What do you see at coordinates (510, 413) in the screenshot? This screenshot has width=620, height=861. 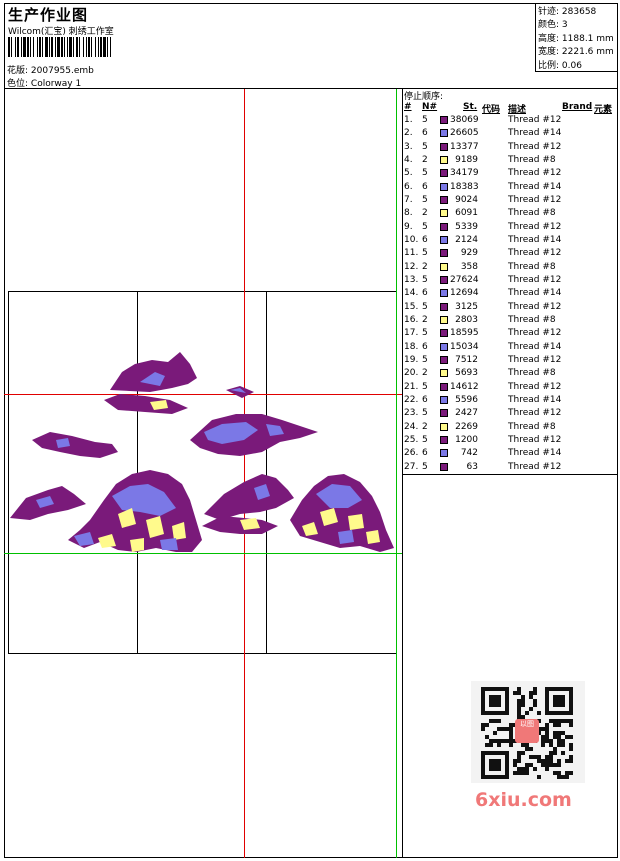 I see `stop-sequence-row: 23. 5 2427 Thread #12` at bounding box center [510, 413].